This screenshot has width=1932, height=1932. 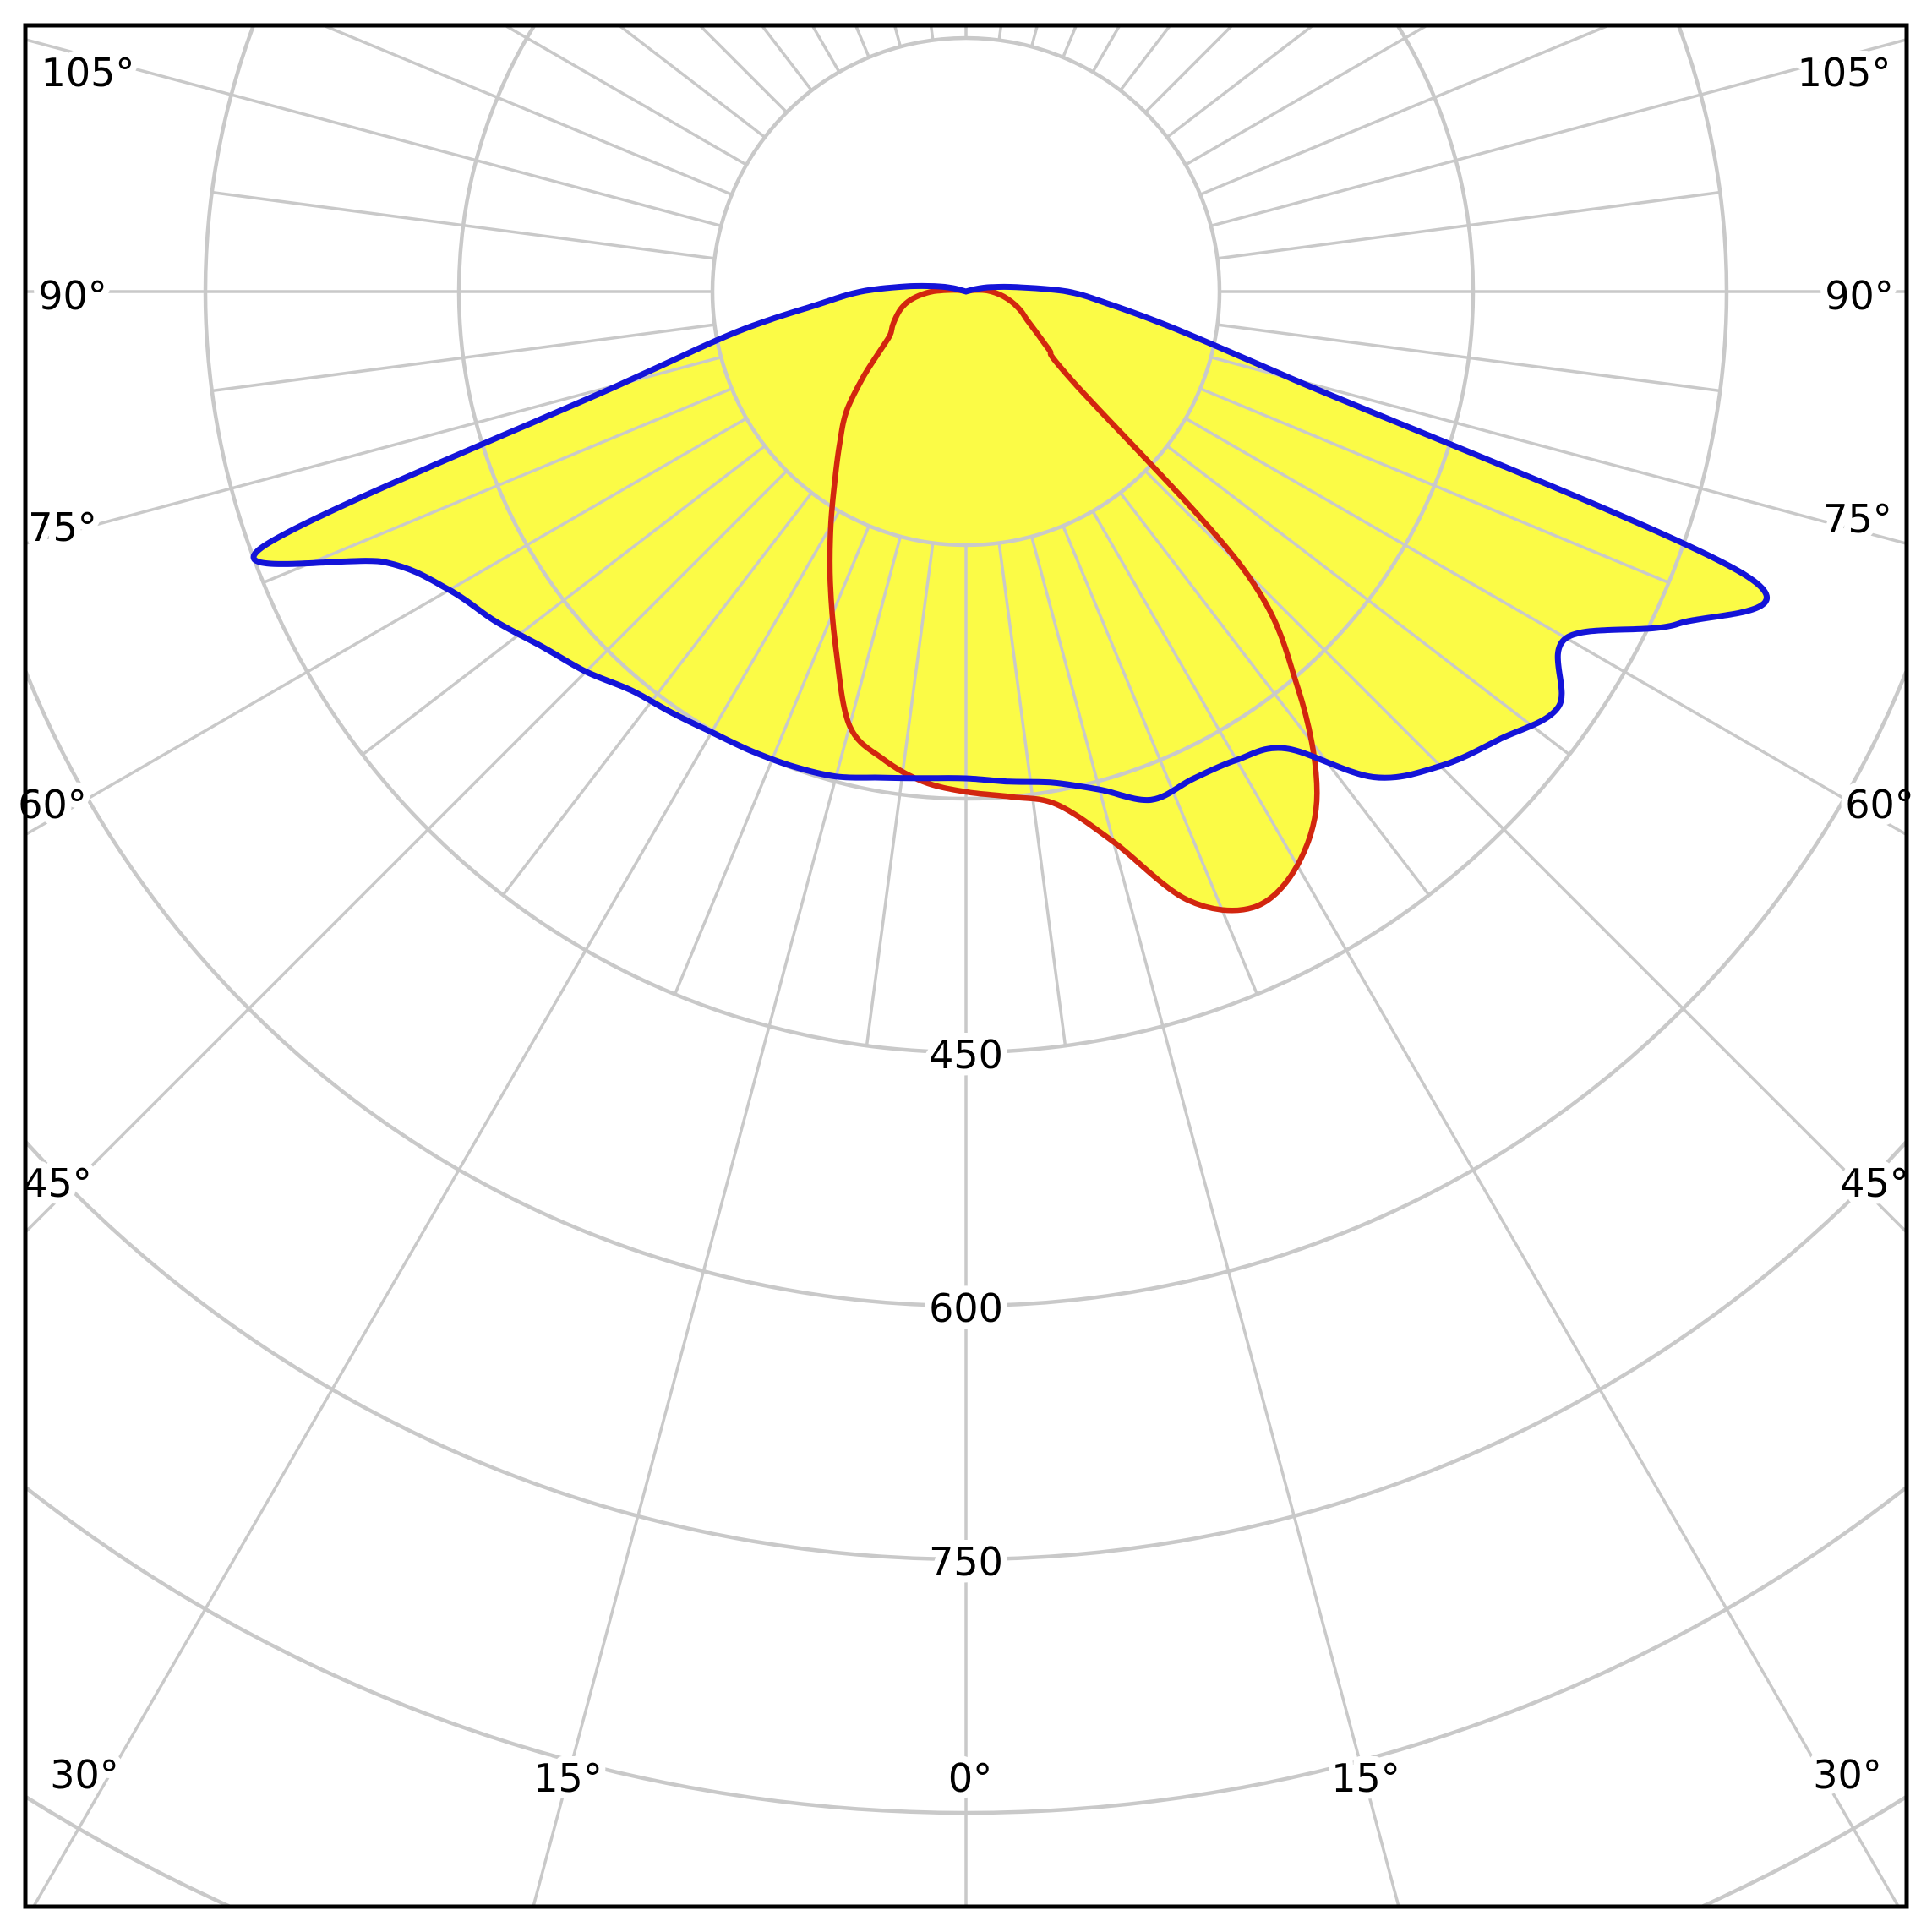 I want to click on radial-label-450: 450, so click(x=966, y=1055).